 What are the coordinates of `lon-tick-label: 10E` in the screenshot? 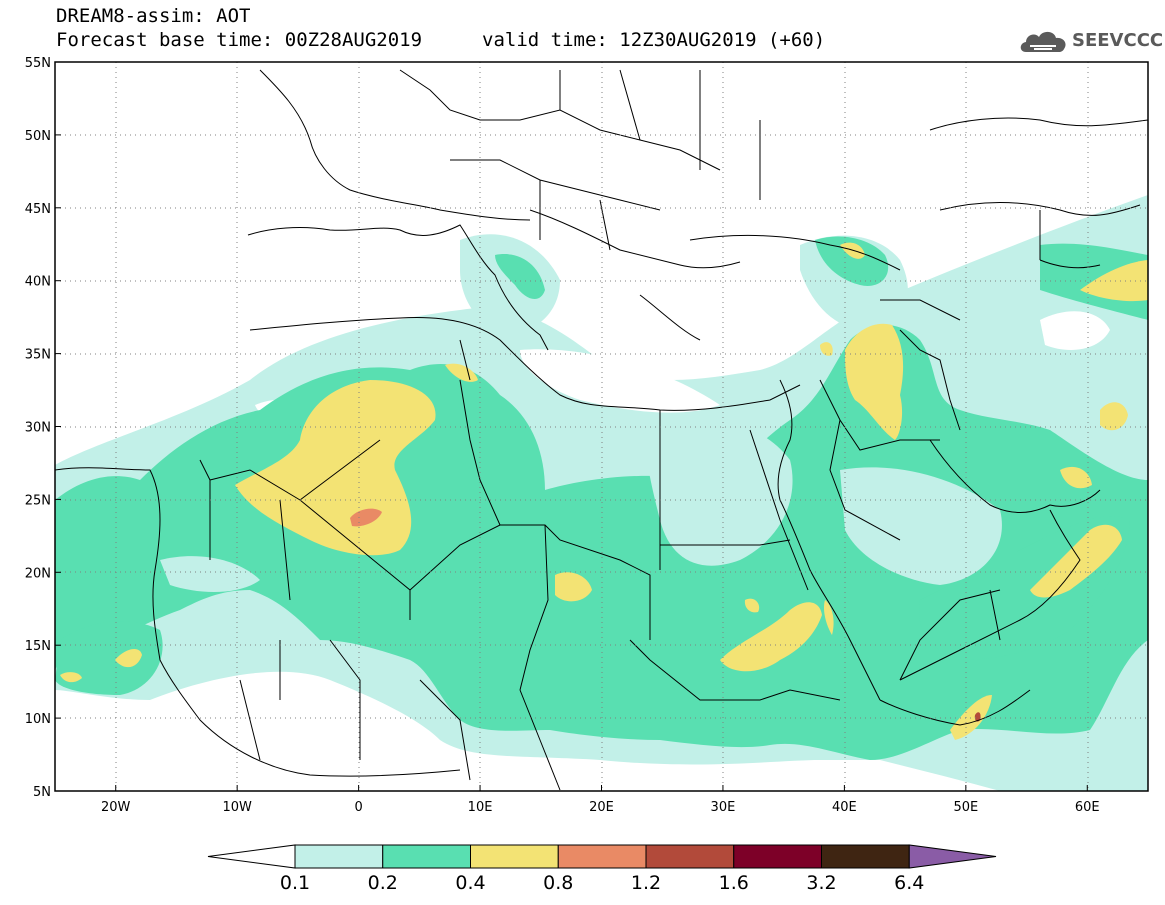 It's located at (480, 807).